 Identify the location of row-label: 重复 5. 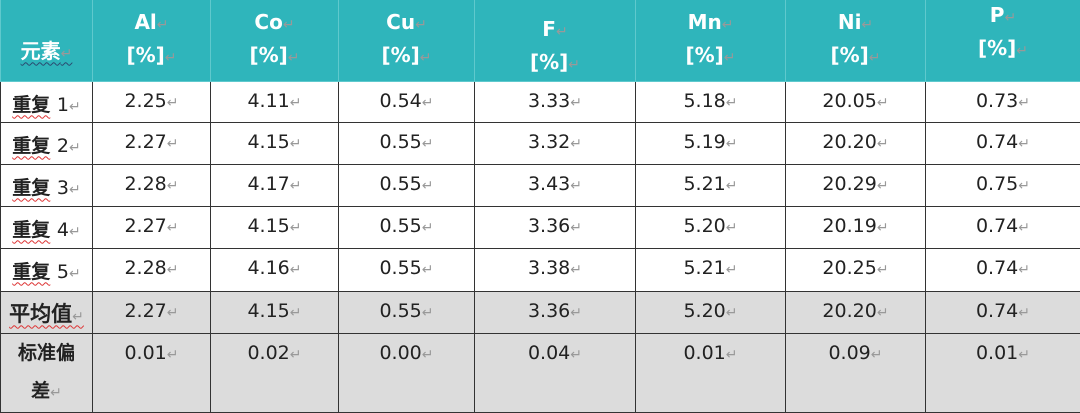
(47, 269).